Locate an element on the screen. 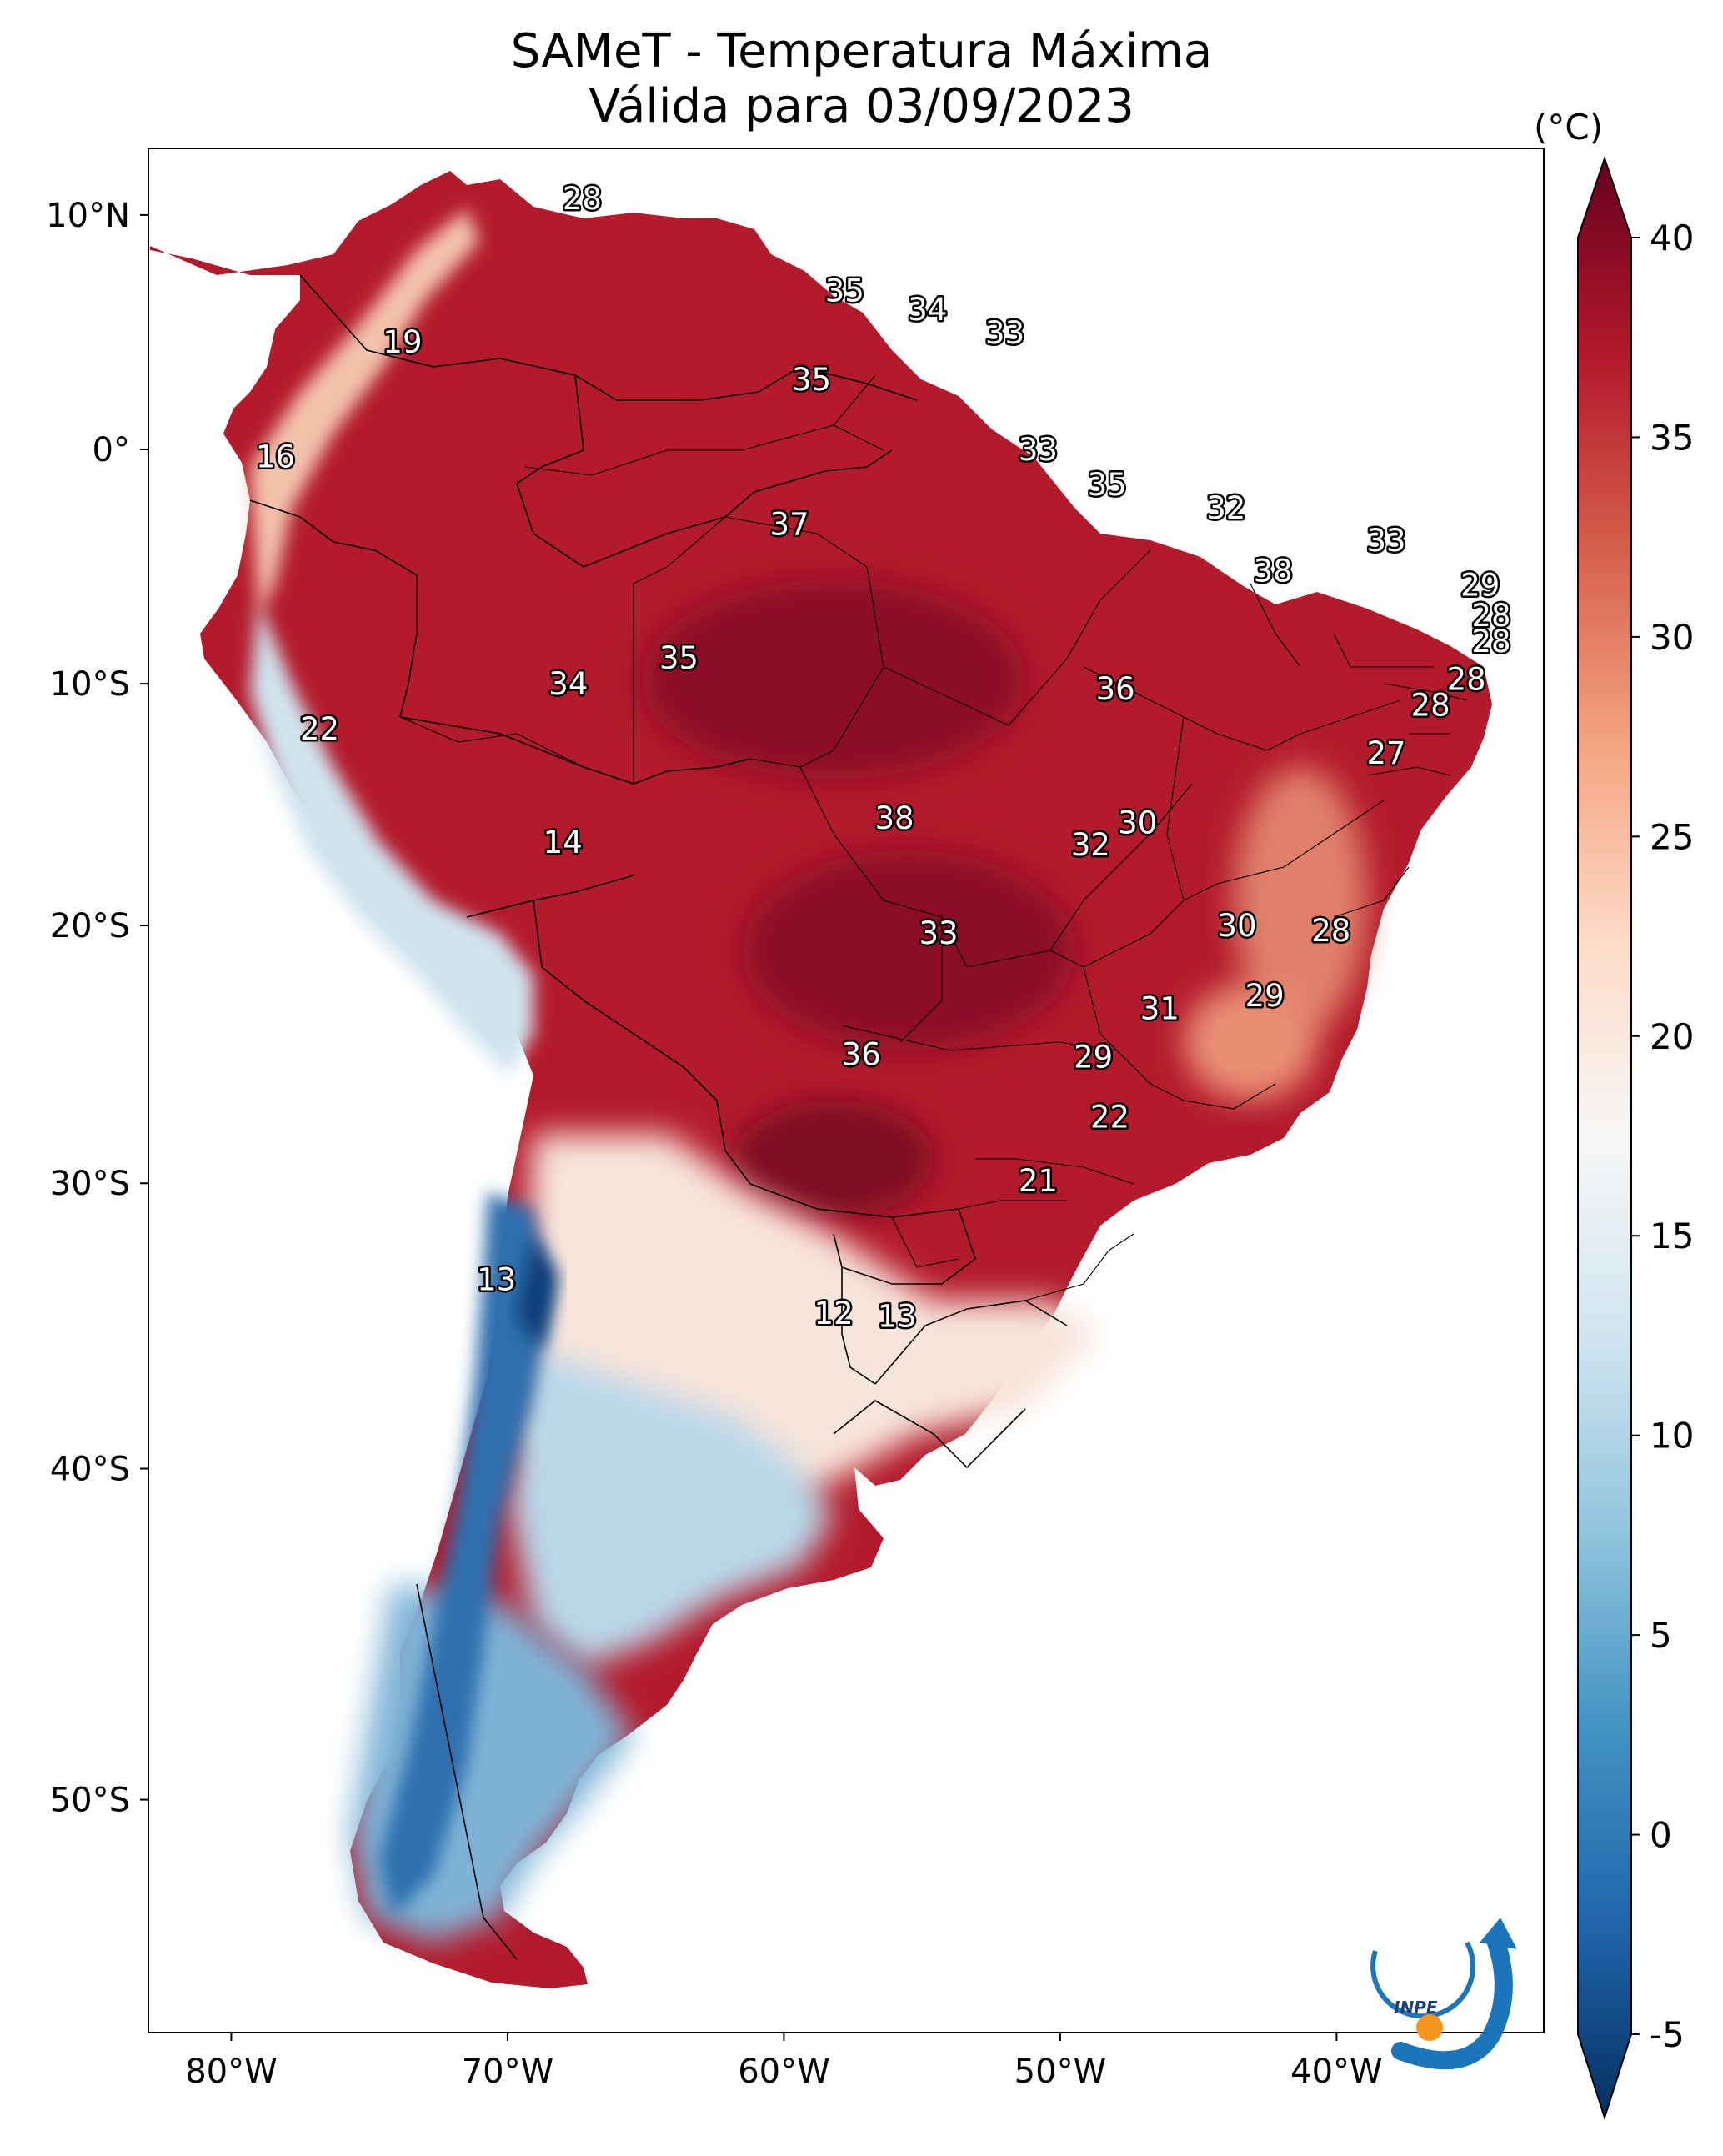  southeast-mild is located at coordinates (1250, 1042).